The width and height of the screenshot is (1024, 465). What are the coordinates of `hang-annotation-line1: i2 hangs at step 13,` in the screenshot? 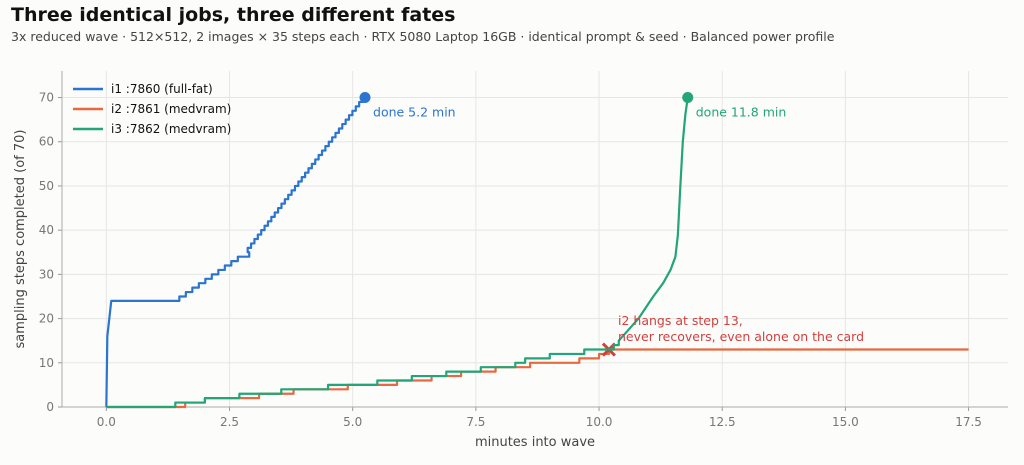 It's located at (680, 320).